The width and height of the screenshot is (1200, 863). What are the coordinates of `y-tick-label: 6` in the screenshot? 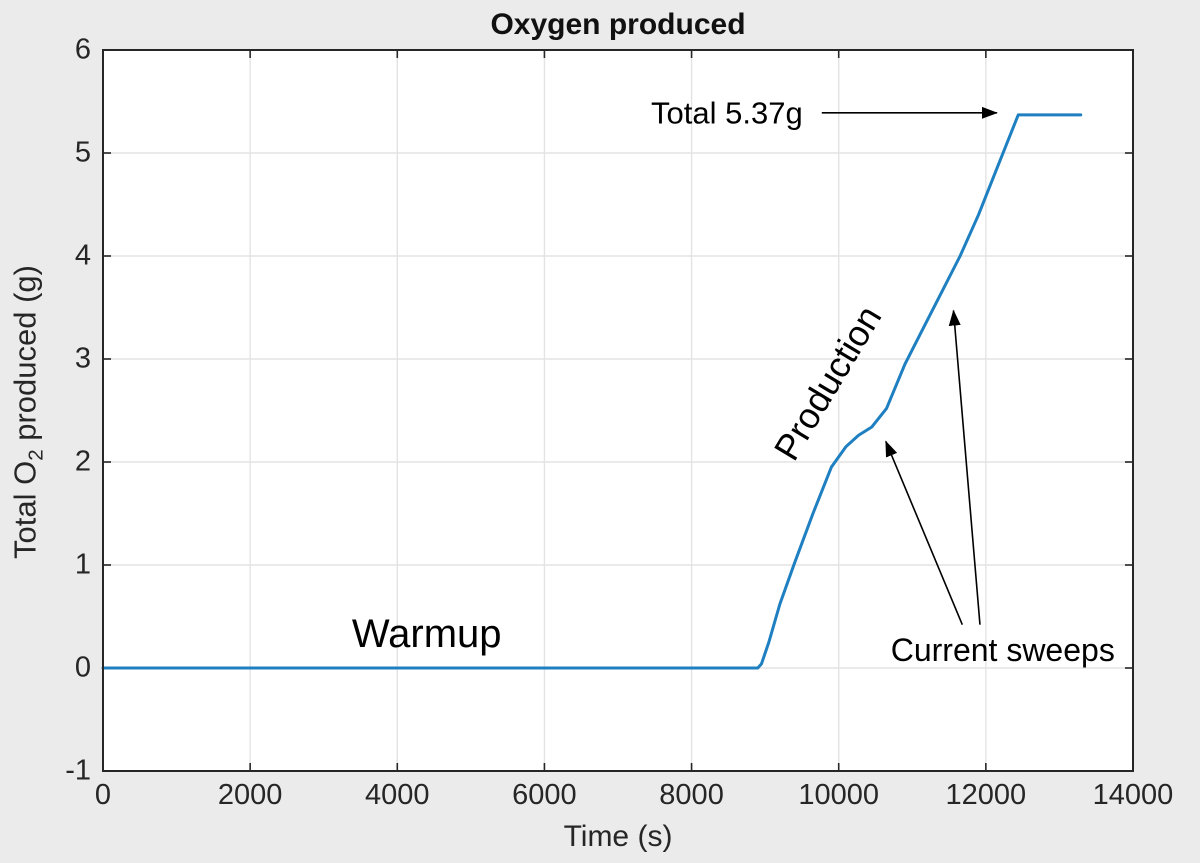 It's located at (82, 49).